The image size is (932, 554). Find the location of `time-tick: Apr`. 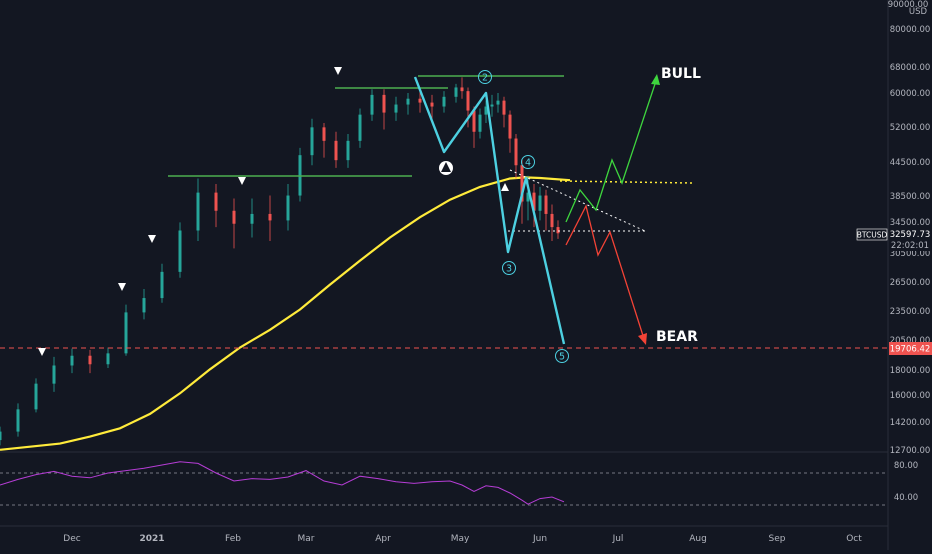

time-tick: Apr is located at coordinates (383, 539).